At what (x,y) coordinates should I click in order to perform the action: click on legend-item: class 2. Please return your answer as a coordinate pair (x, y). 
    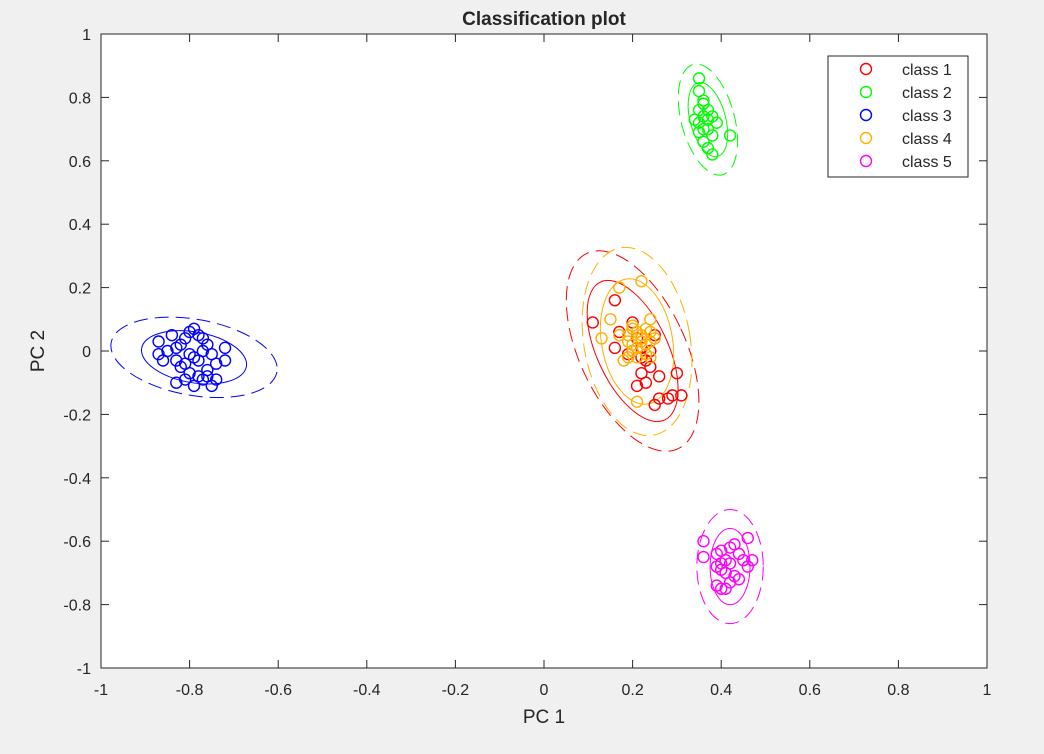
    Looking at the image, I should click on (905, 93).